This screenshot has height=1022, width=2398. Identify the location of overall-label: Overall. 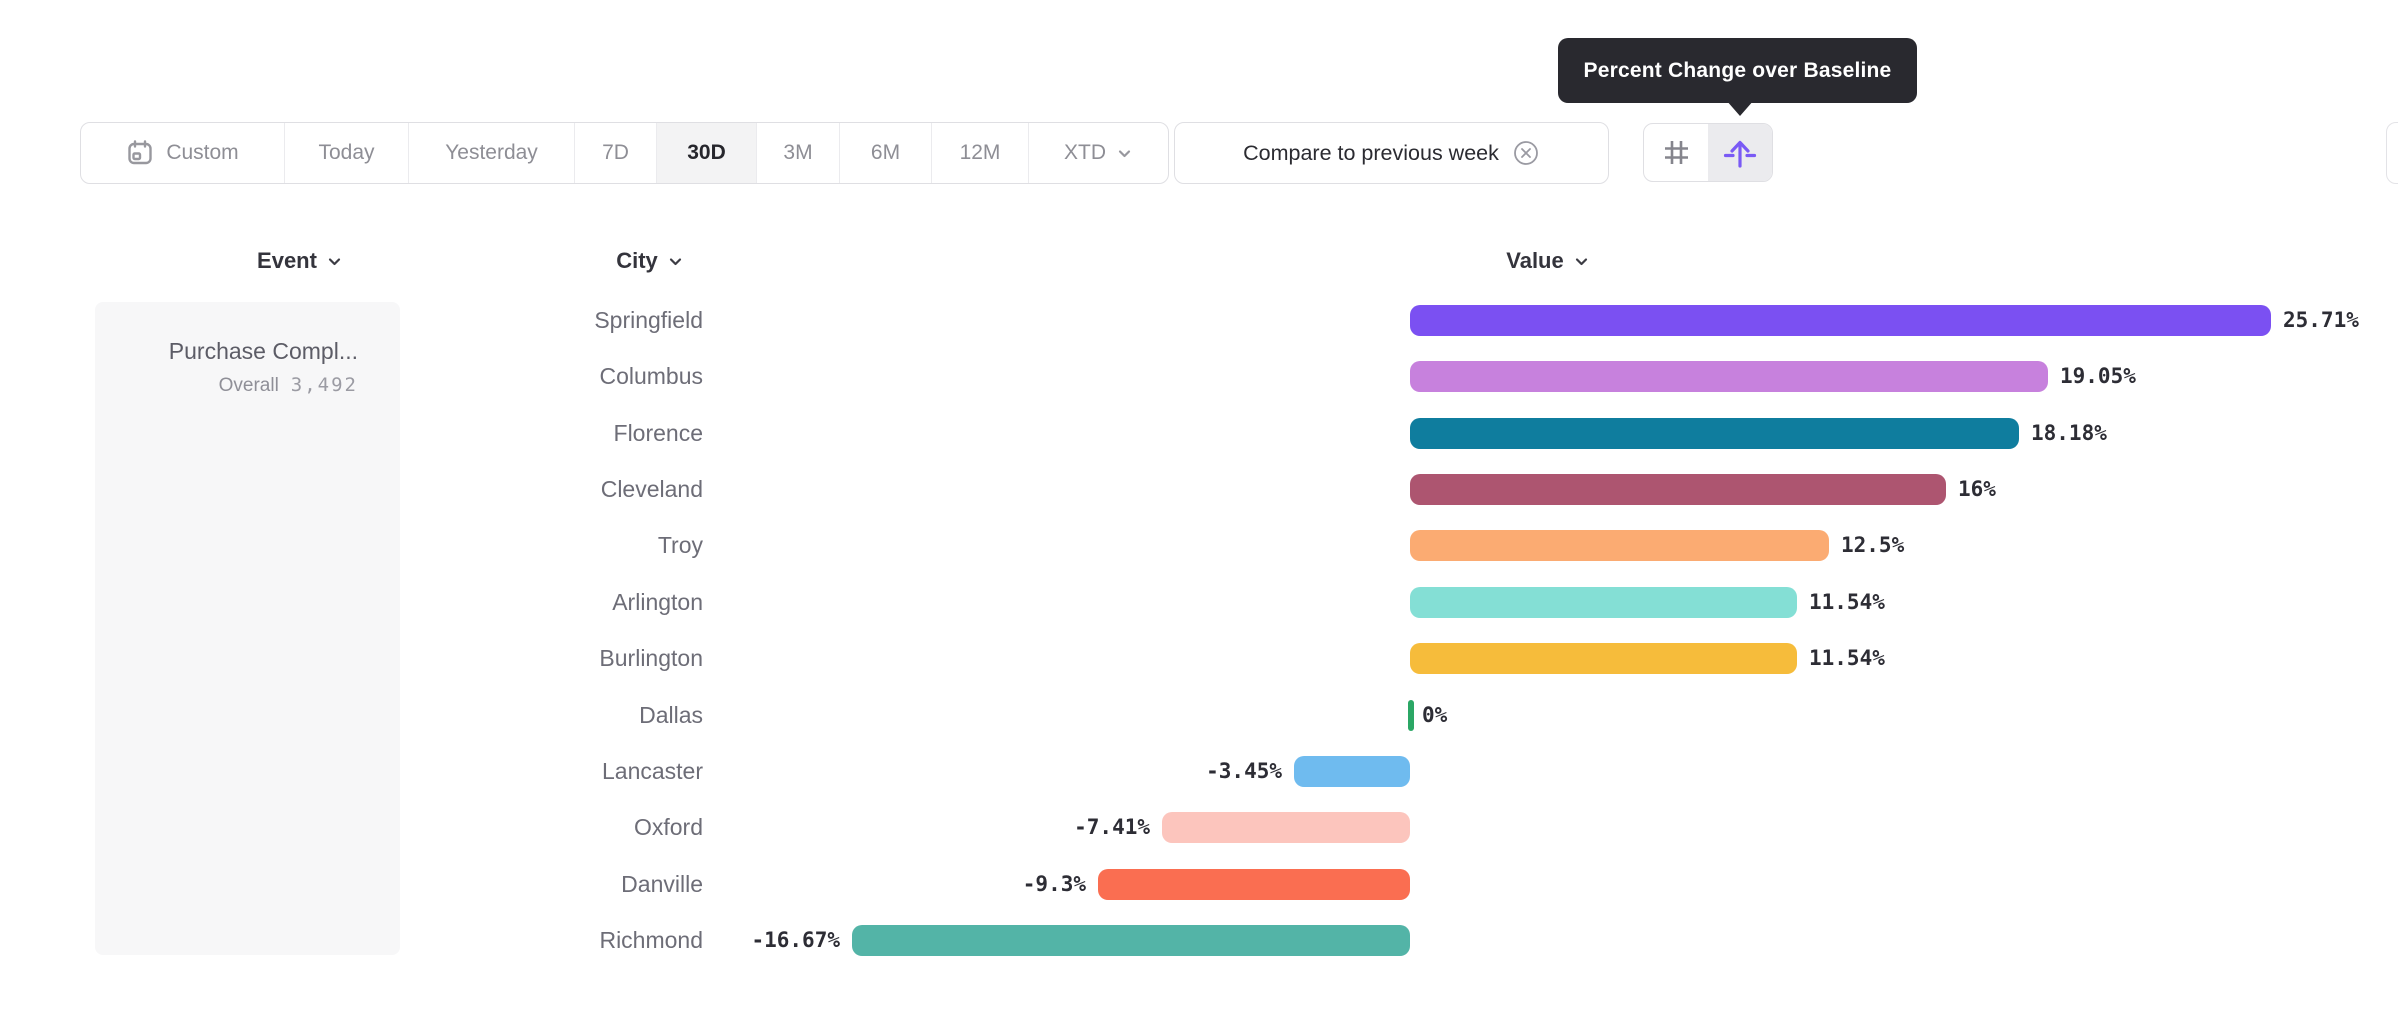
(248, 385).